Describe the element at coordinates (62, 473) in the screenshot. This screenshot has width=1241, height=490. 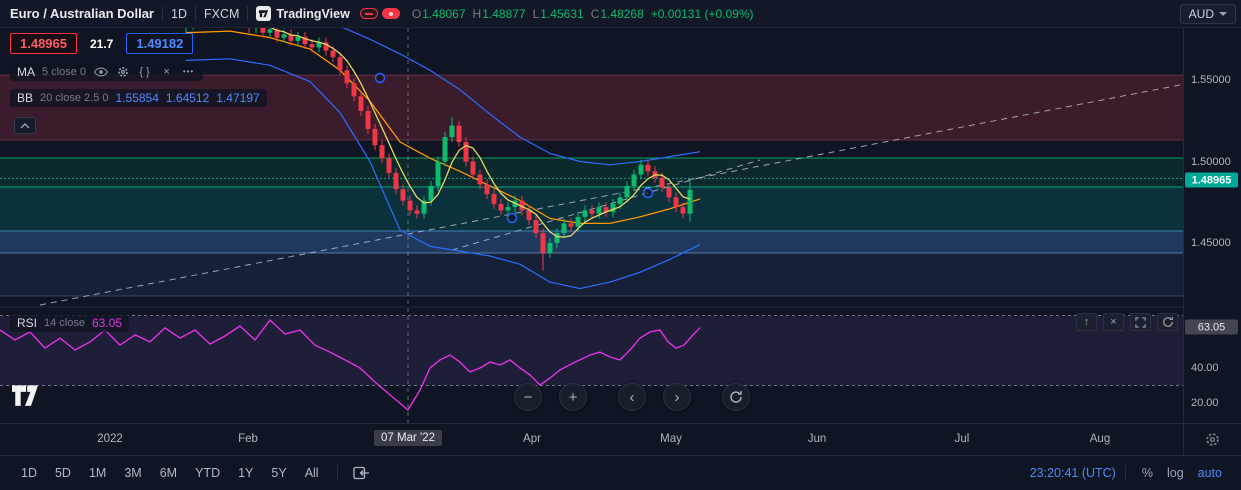
I see `range-button: 5D` at that location.